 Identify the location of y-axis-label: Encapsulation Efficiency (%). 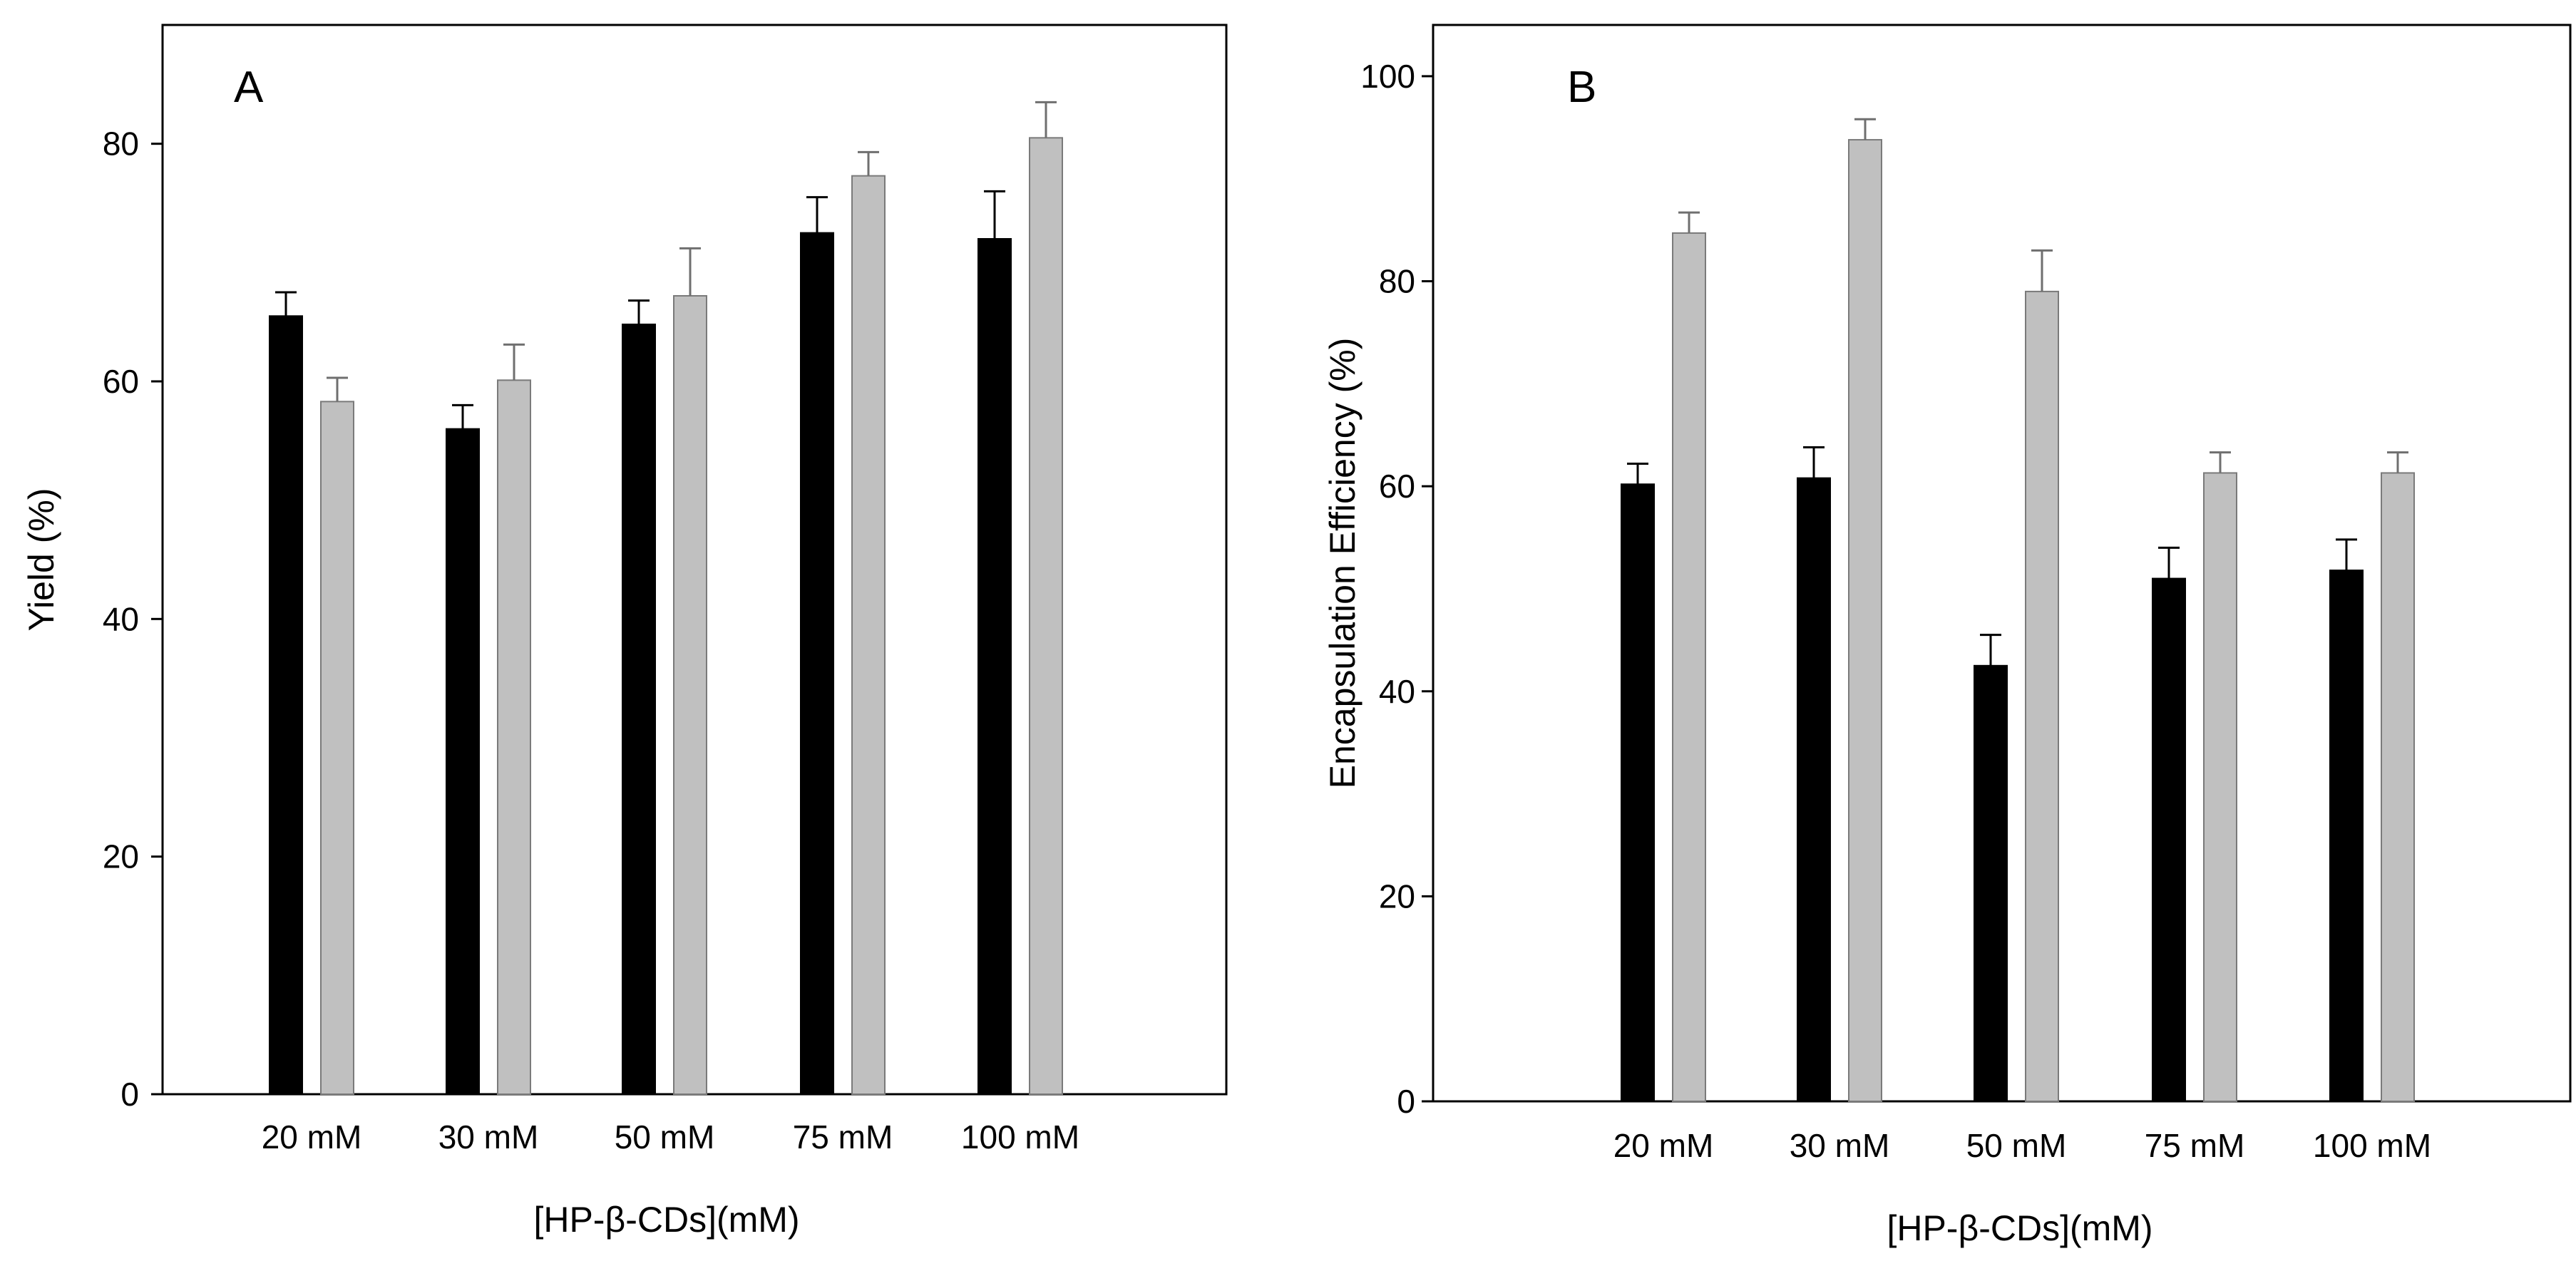
(1343, 563).